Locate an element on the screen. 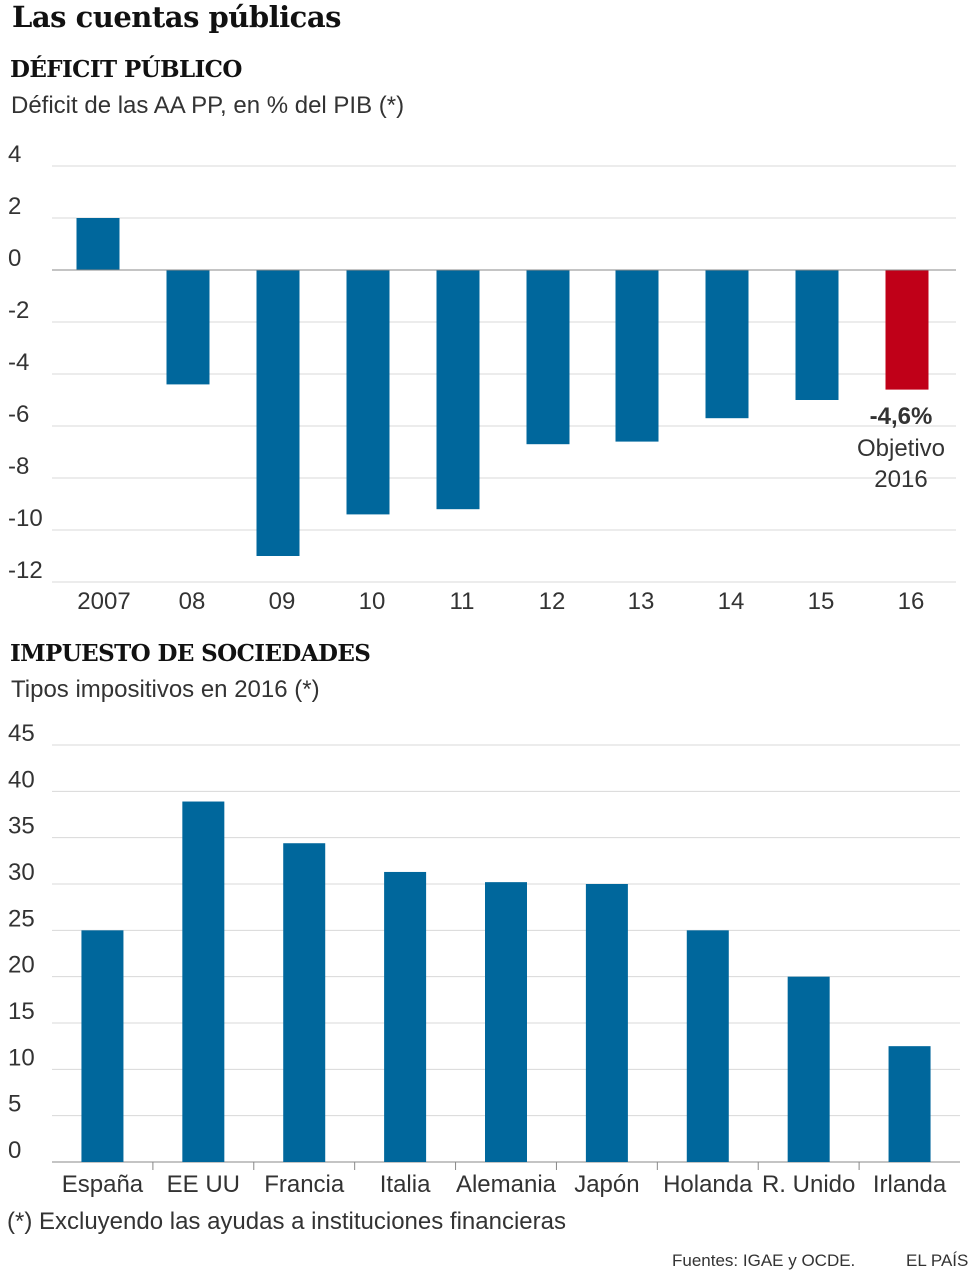 This screenshot has height=1279, width=980. x-tick-label: 09 is located at coordinates (282, 601).